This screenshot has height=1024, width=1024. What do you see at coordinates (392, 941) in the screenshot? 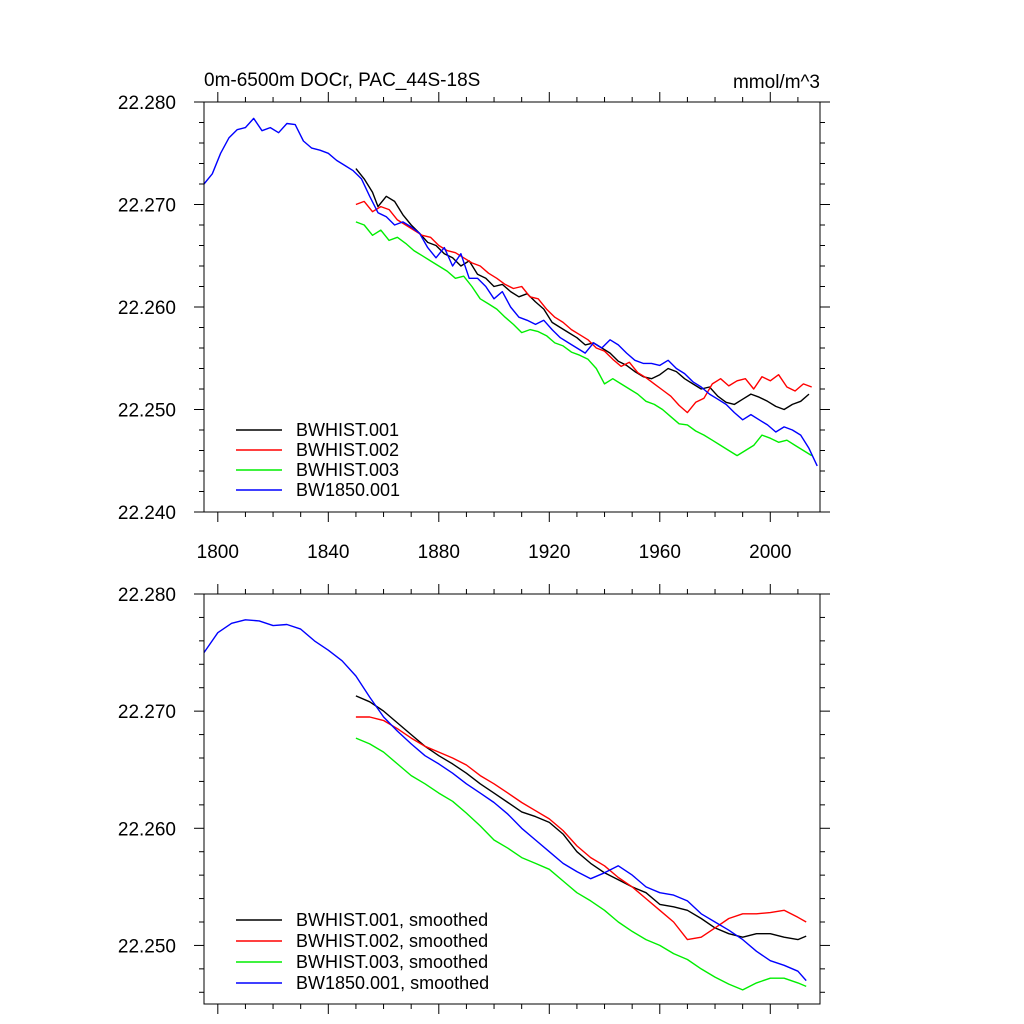
I see `legend-label: BWHIST.002, smoothed` at bounding box center [392, 941].